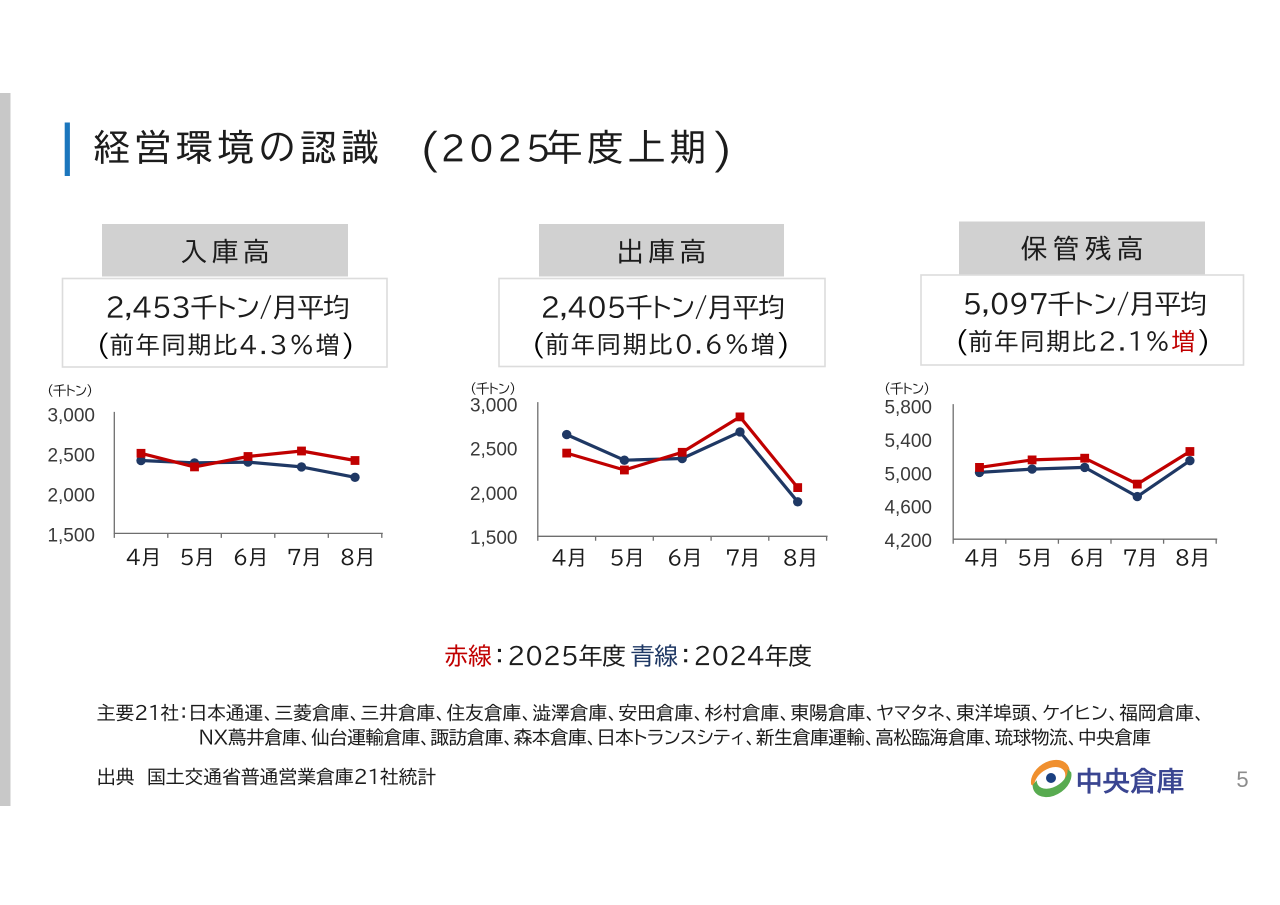  What do you see at coordinates (908, 474) in the screenshot?
I see `svg-text: 5,000` at bounding box center [908, 474].